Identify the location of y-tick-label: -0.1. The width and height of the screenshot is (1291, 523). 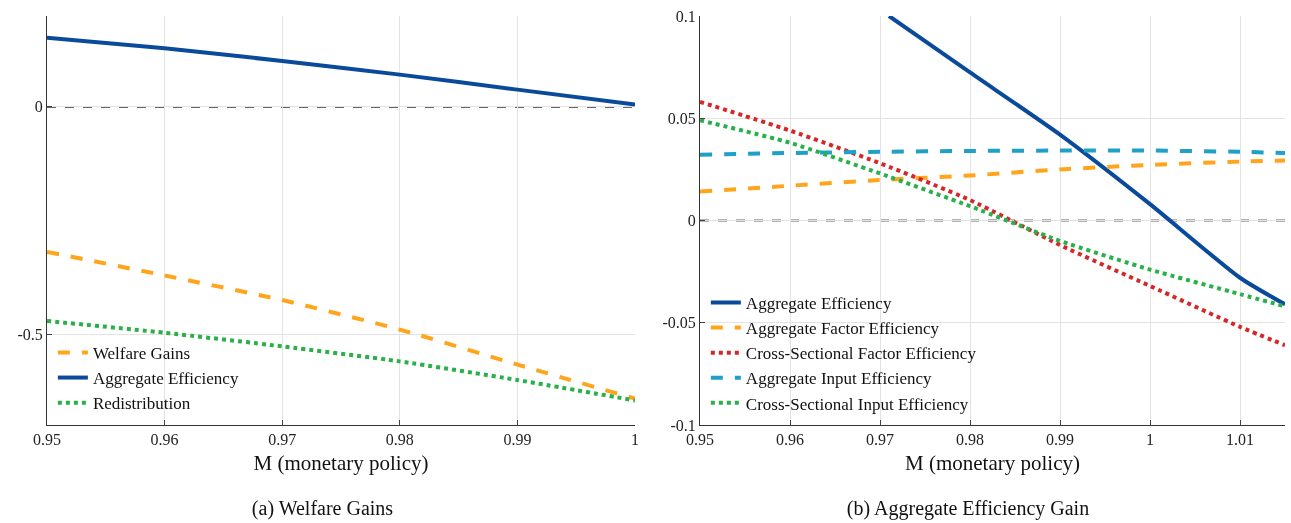
(683, 425).